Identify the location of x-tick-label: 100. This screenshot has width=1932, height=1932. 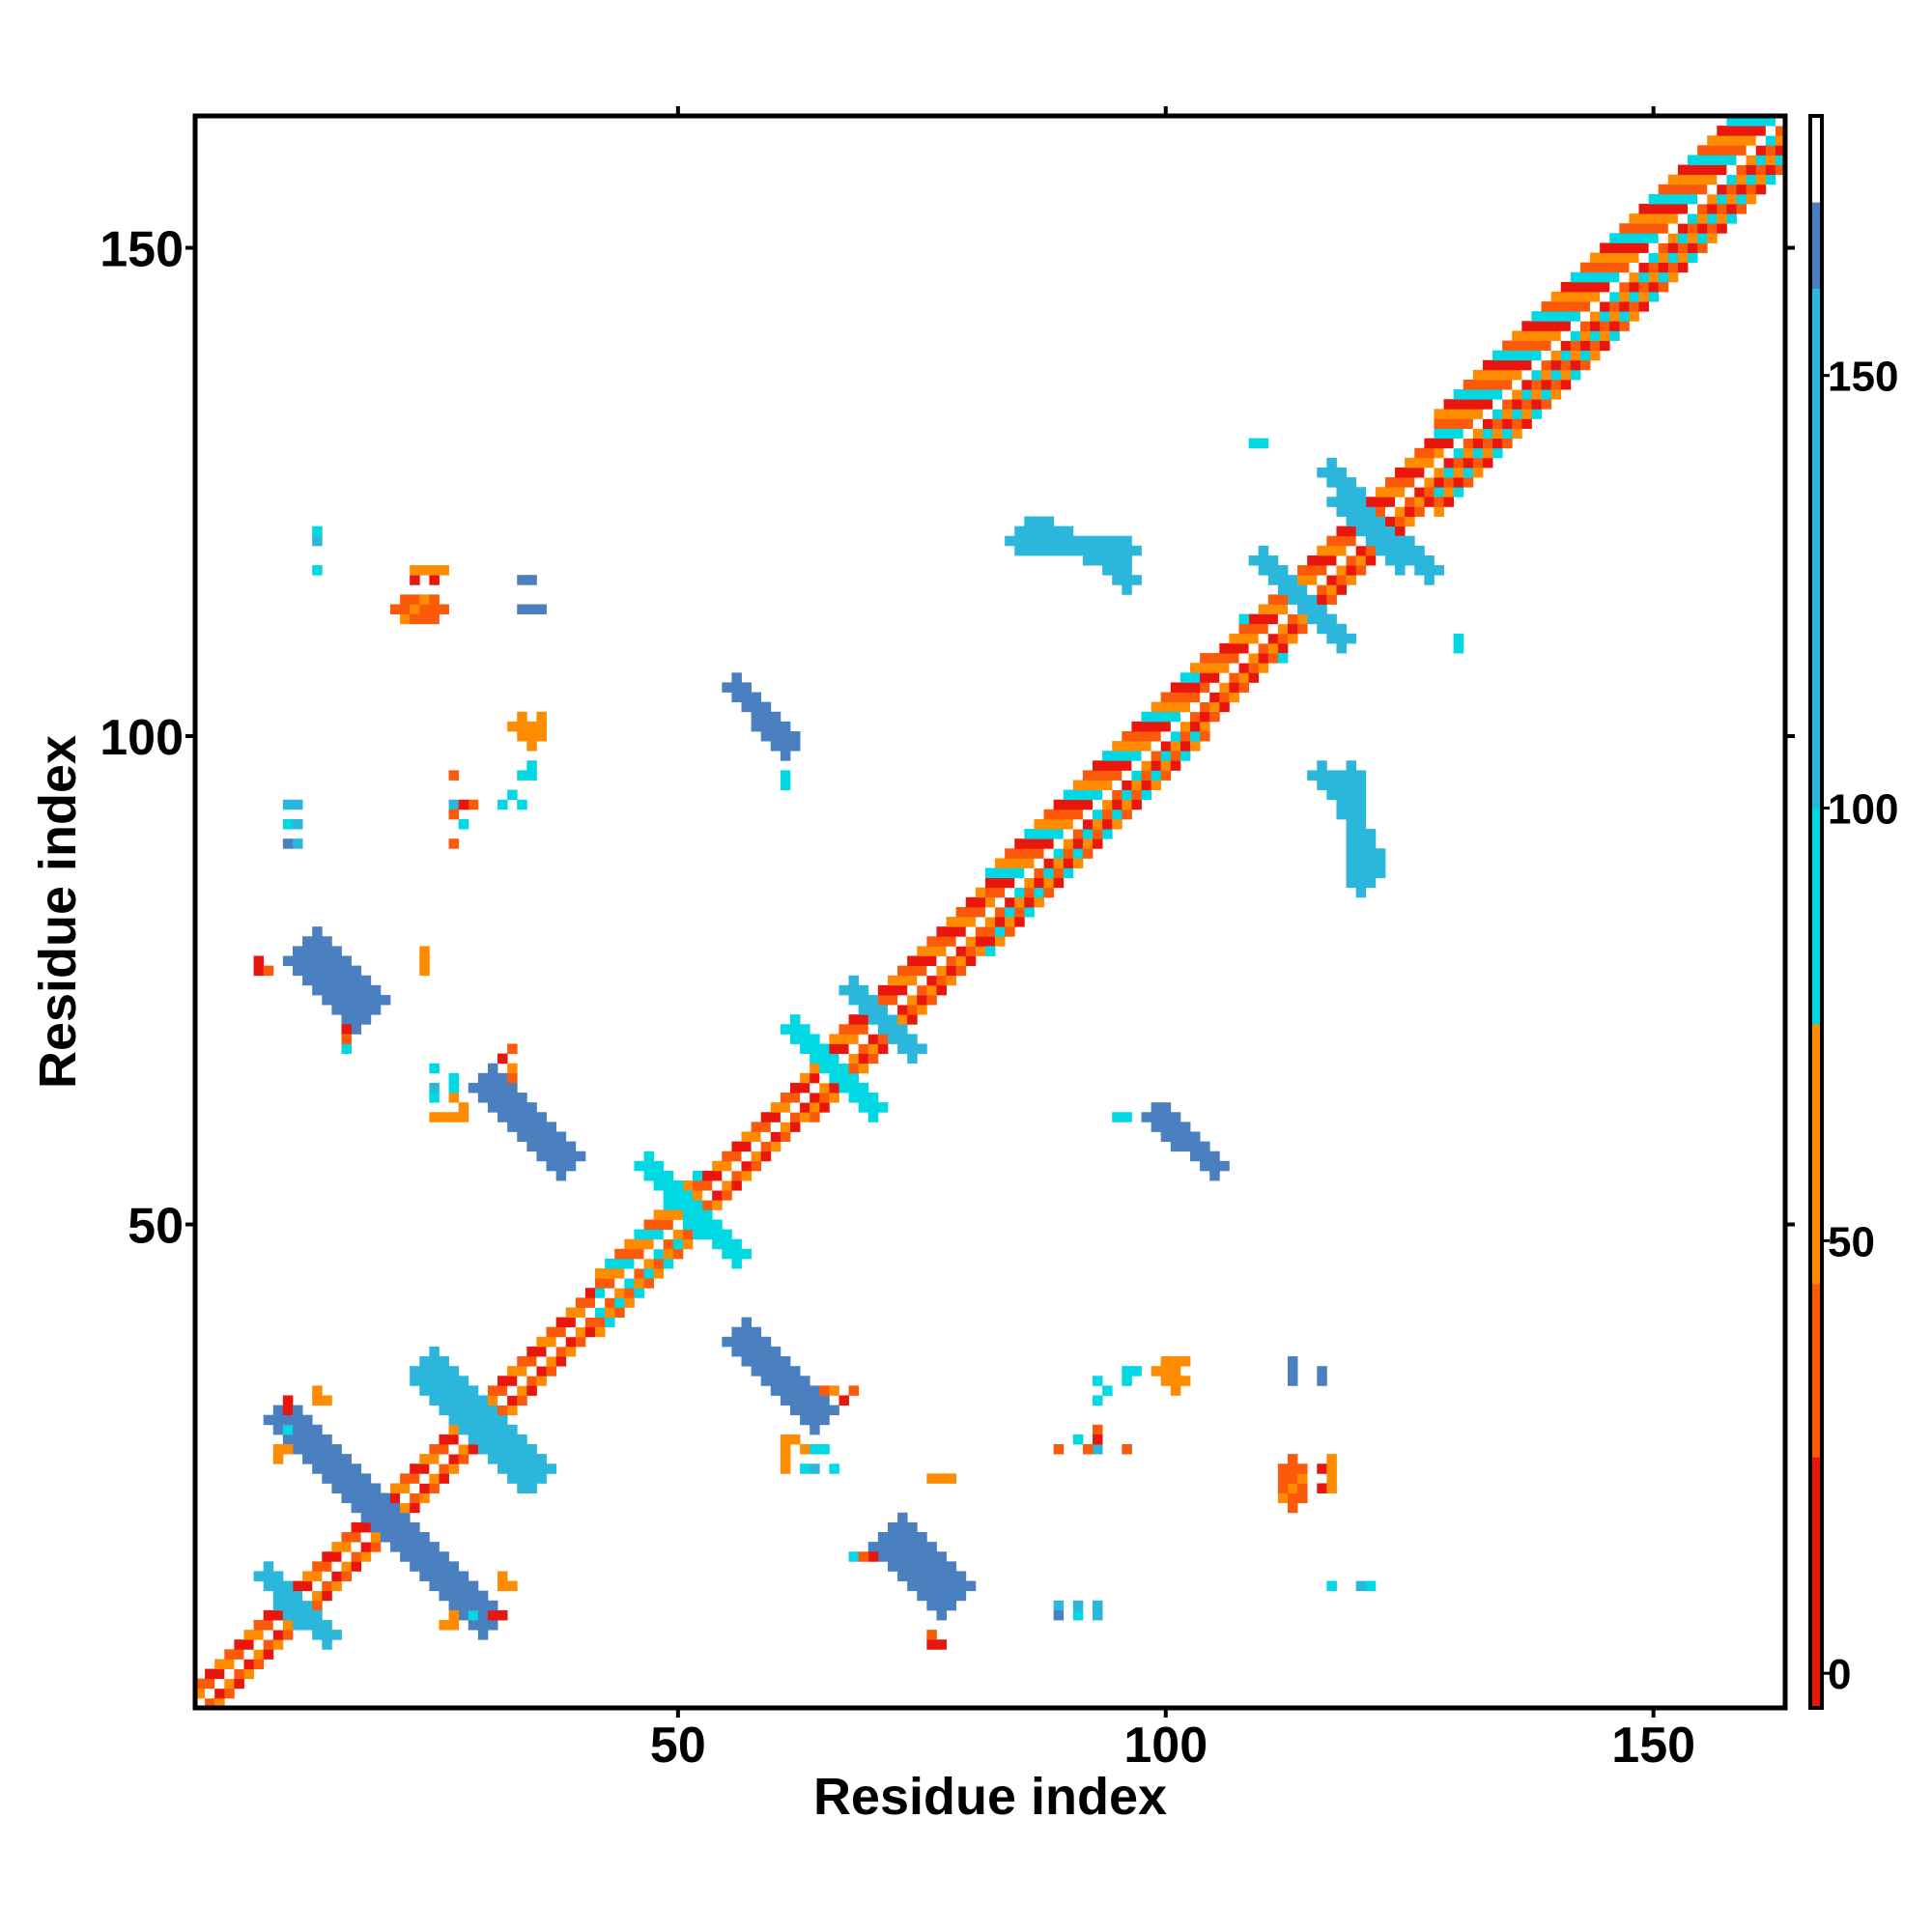
(1165, 1746).